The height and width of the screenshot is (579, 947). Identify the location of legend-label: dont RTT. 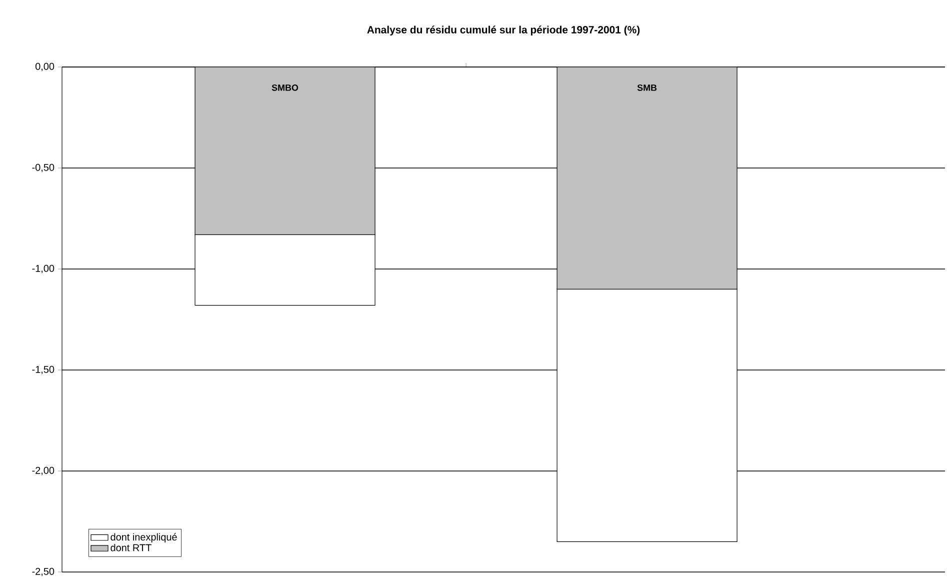
(131, 548).